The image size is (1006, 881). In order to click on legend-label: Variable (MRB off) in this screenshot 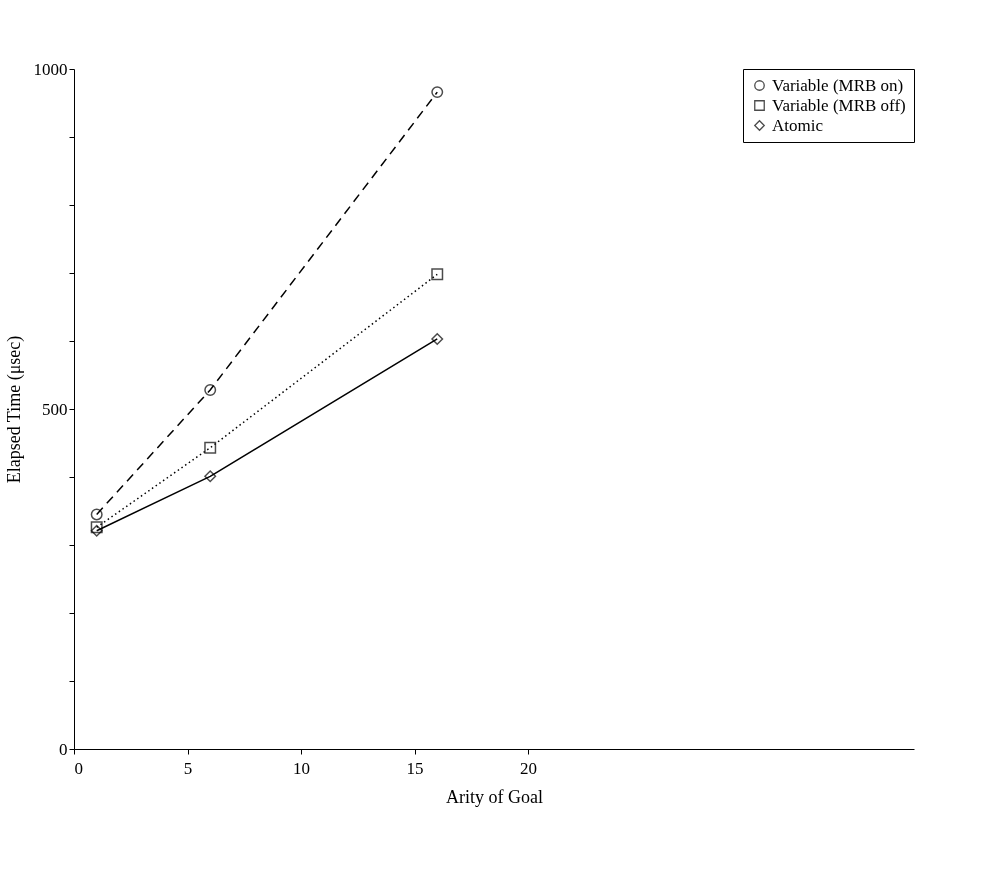, I will do `click(839, 105)`.